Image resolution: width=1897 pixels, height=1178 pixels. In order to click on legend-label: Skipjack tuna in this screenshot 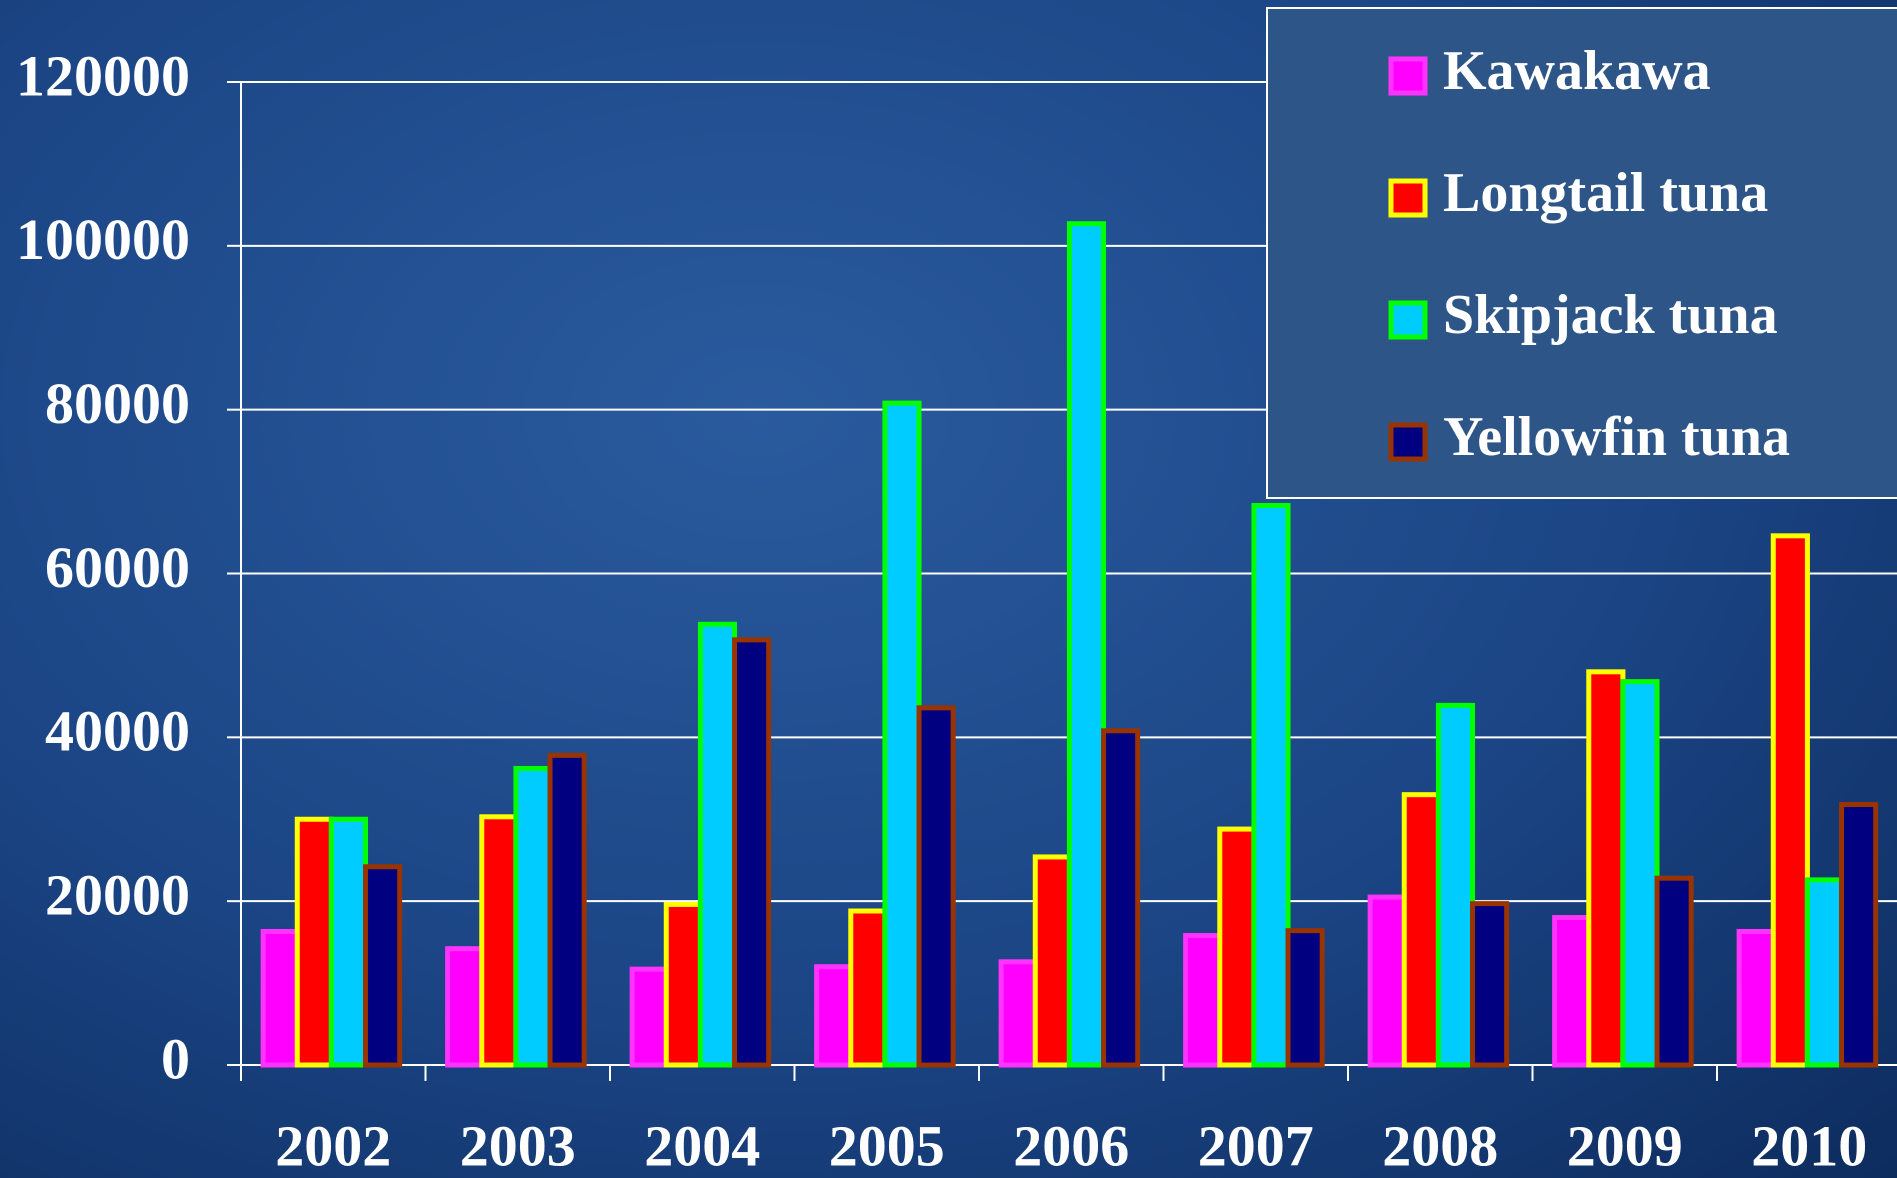, I will do `click(1610, 315)`.